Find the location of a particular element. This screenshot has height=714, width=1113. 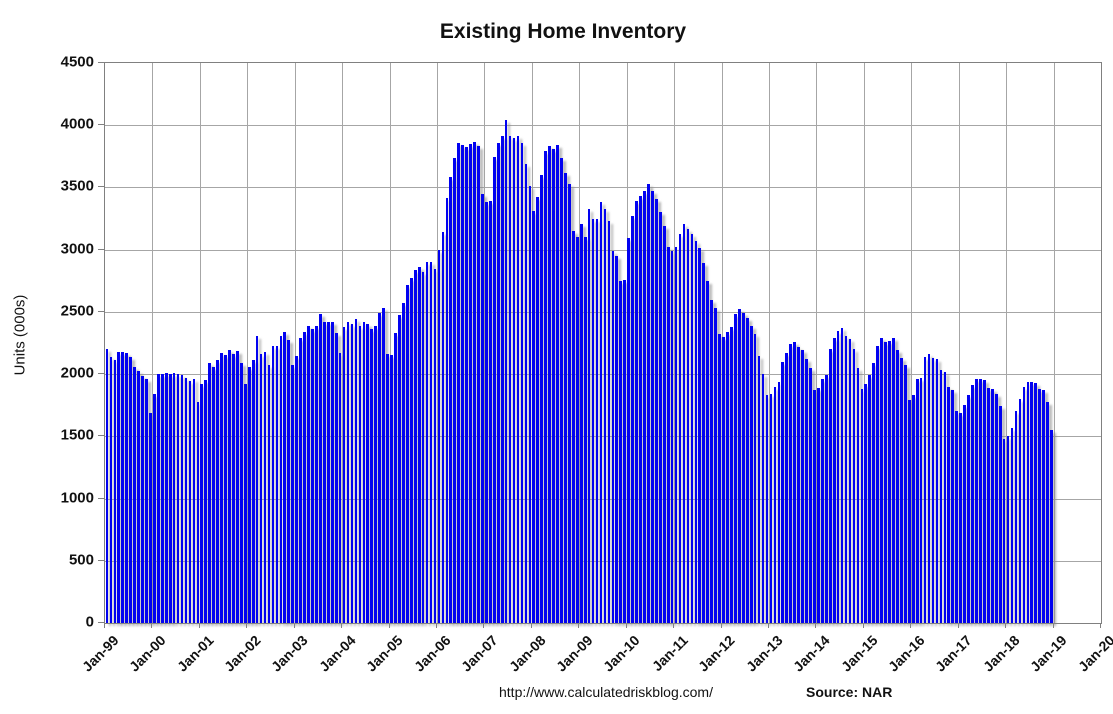

y-tick-label: 3000 is located at coordinates (77, 249).